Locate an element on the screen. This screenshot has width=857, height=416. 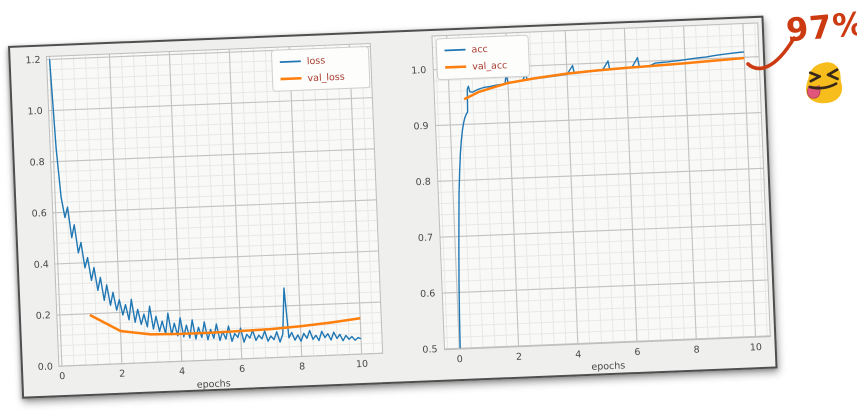
accuracy-annotation-text: 97% is located at coordinates (820, 27).